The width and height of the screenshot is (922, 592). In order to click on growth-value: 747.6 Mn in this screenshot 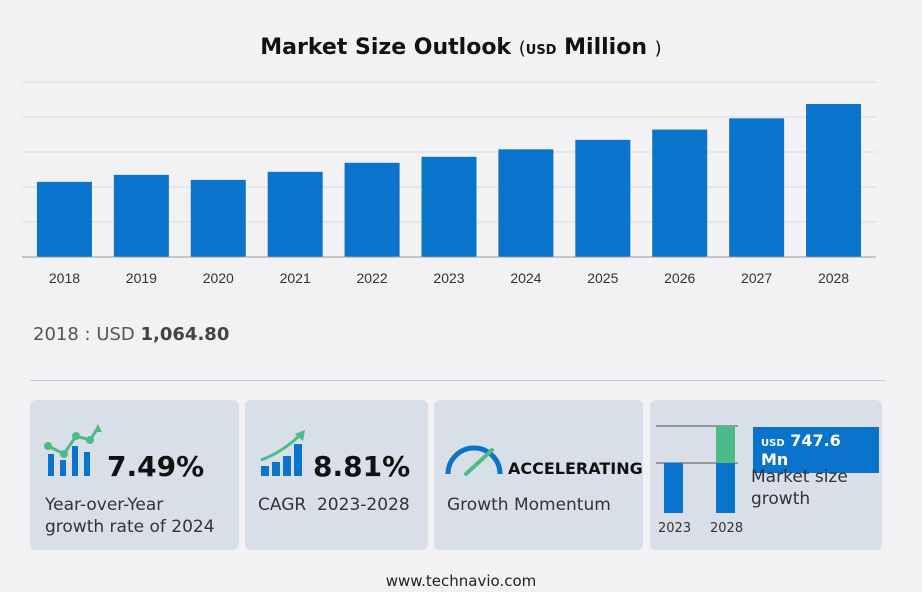, I will do `click(801, 450)`.